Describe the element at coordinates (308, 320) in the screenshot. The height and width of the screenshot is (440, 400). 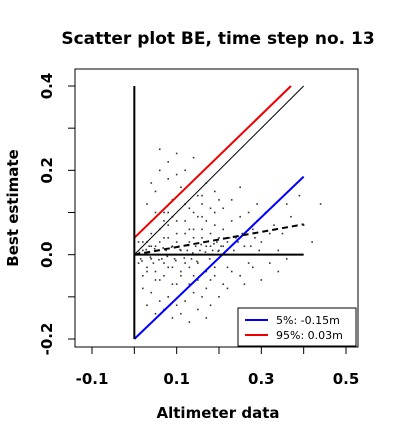
I see `legend-entry: 5%: -0.15m` at that location.